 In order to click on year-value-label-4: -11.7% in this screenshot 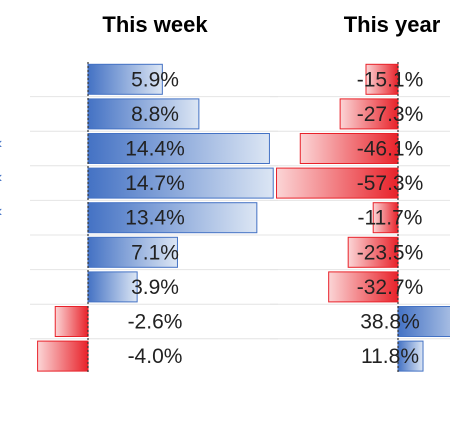, I will do `click(390, 218)`.